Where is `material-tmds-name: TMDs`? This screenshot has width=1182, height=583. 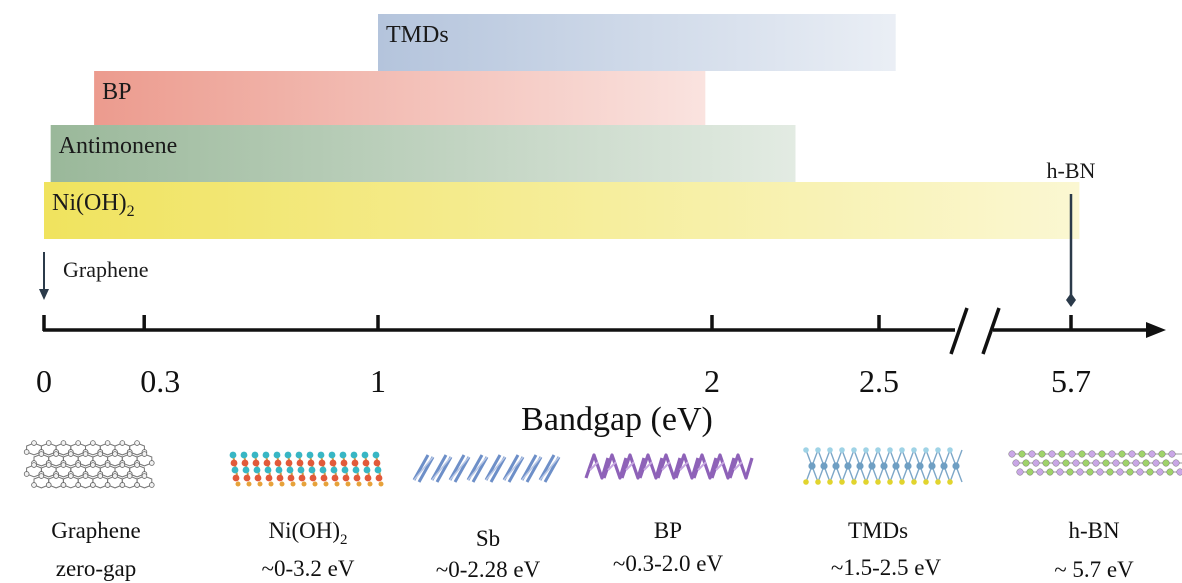 material-tmds-name: TMDs is located at coordinates (878, 530).